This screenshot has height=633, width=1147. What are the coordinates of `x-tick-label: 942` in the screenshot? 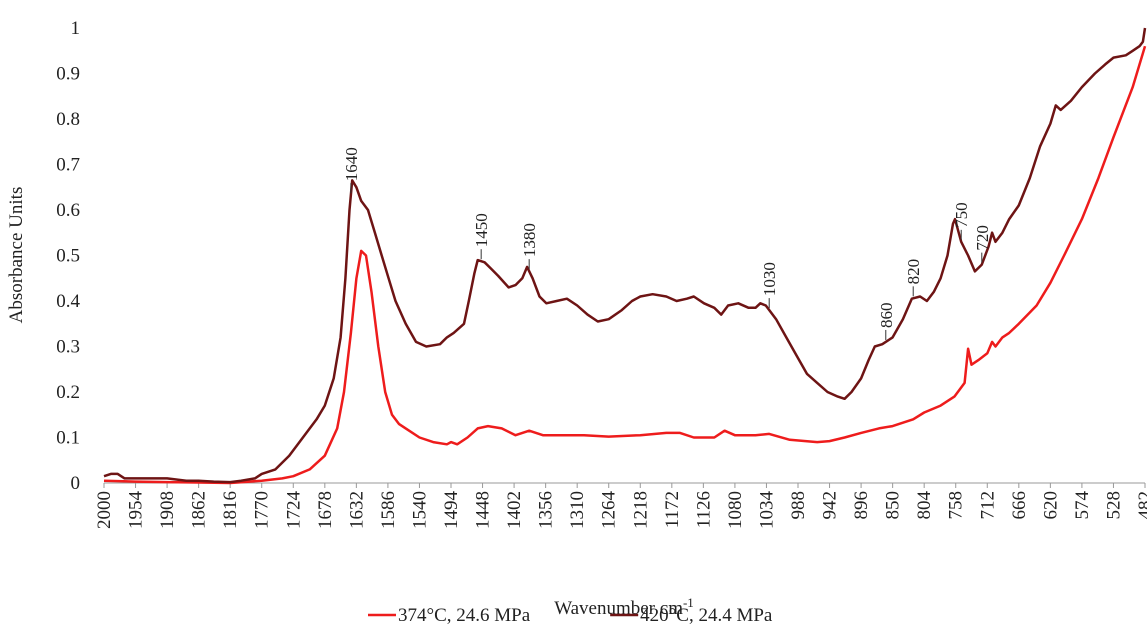 It's located at (830, 505).